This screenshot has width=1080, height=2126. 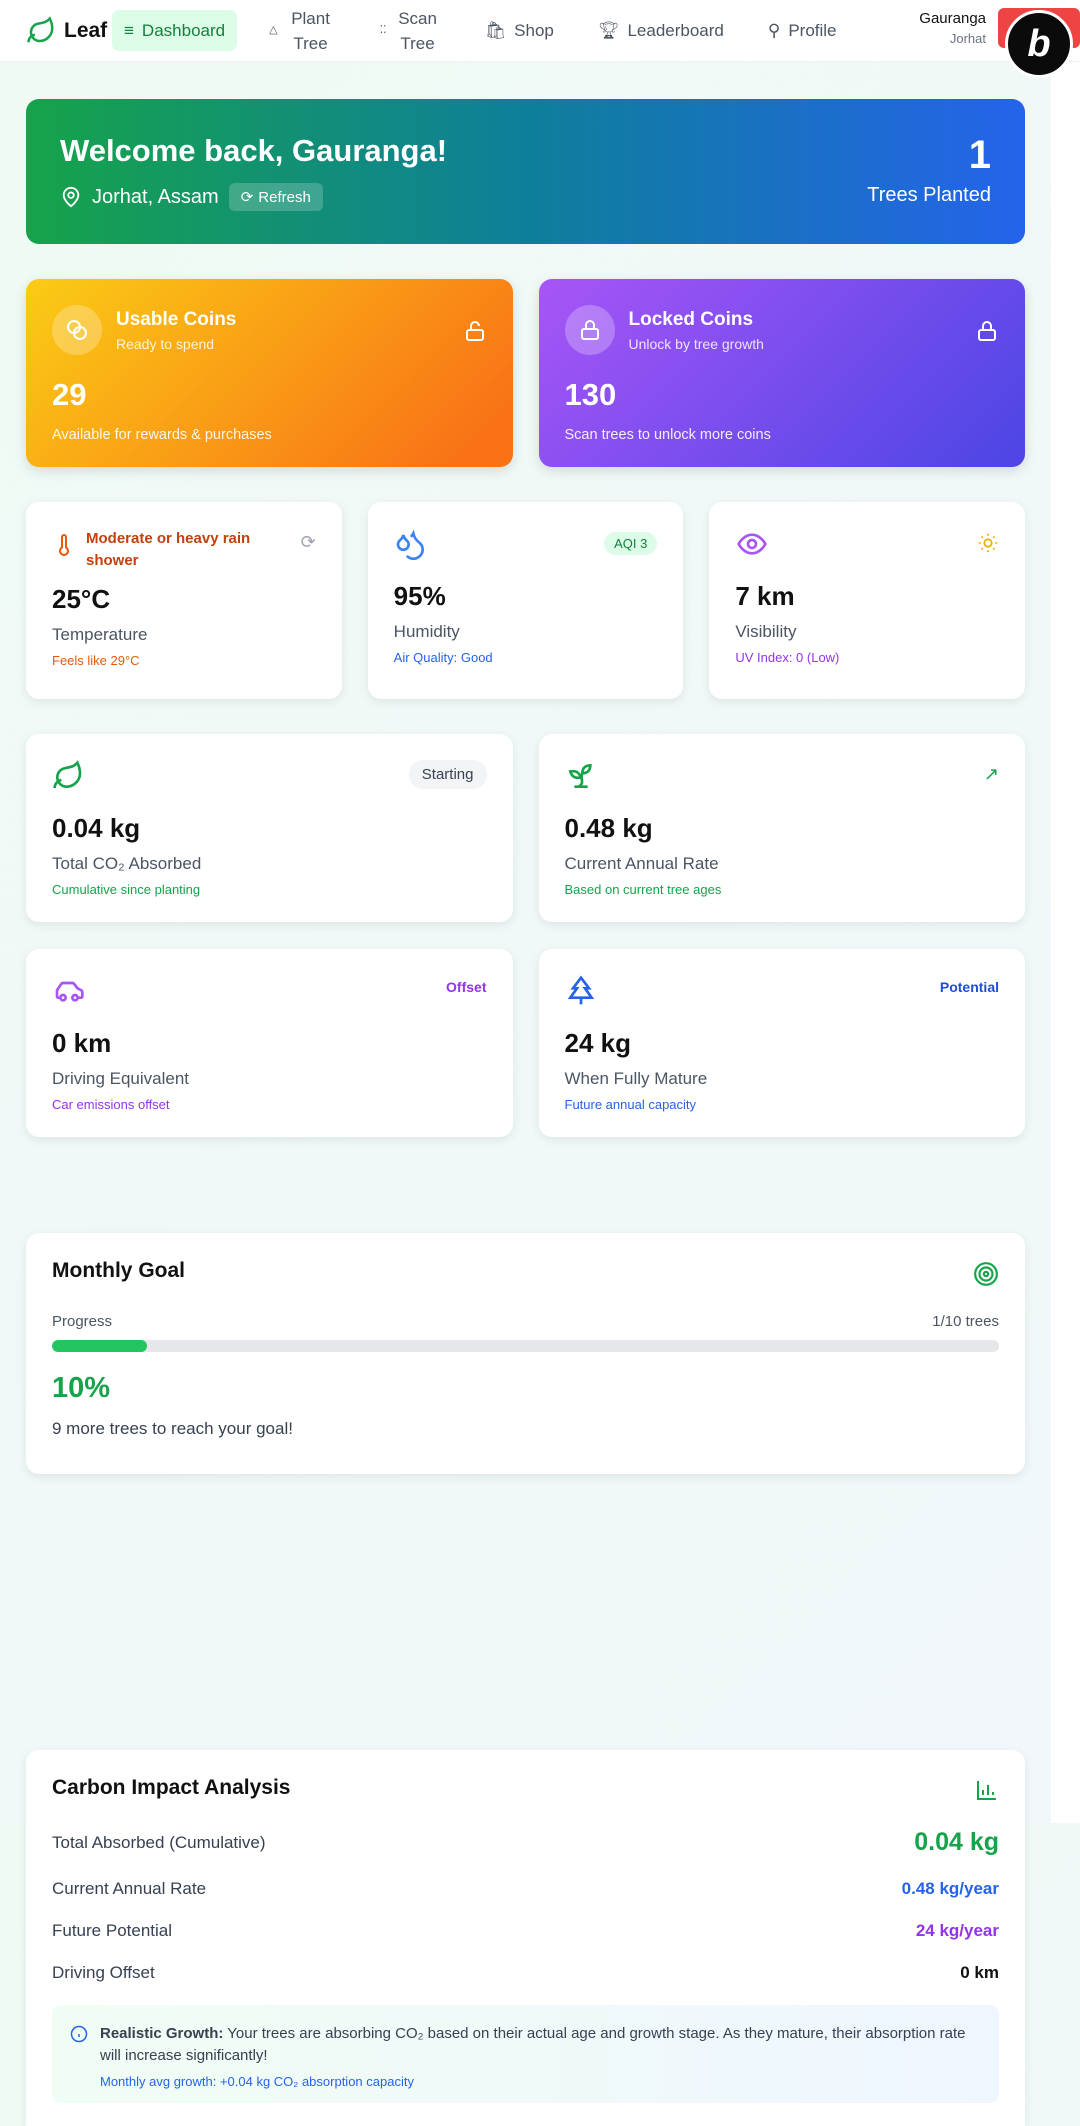 I want to click on stat-note: Future annual capacity, so click(x=630, y=1104).